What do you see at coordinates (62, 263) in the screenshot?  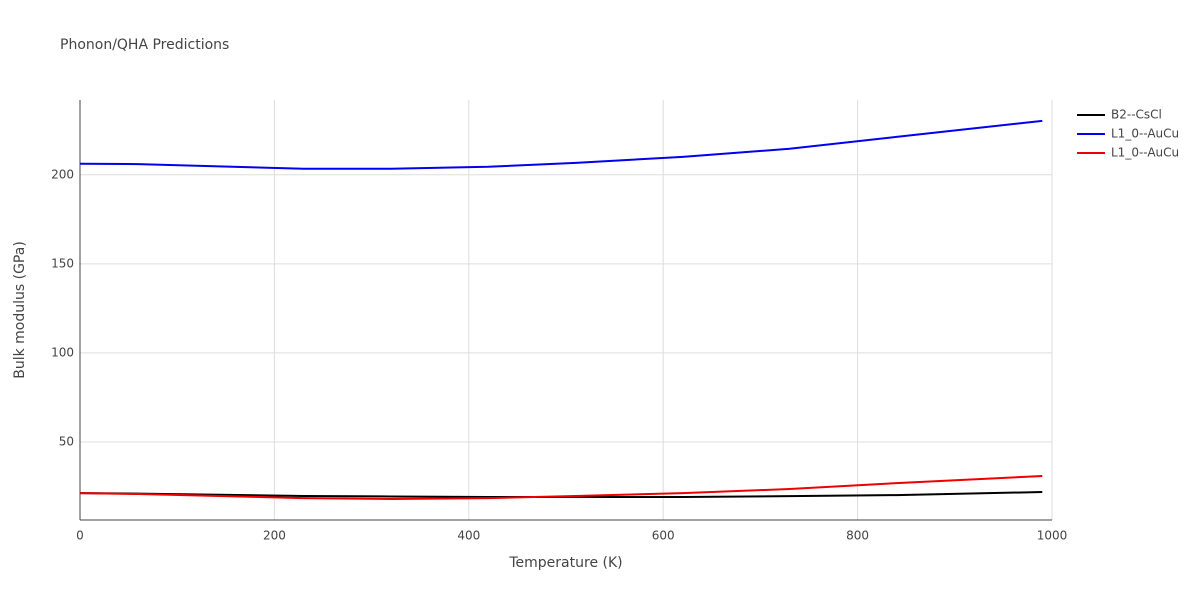 I see `y-tick-label: 150` at bounding box center [62, 263].